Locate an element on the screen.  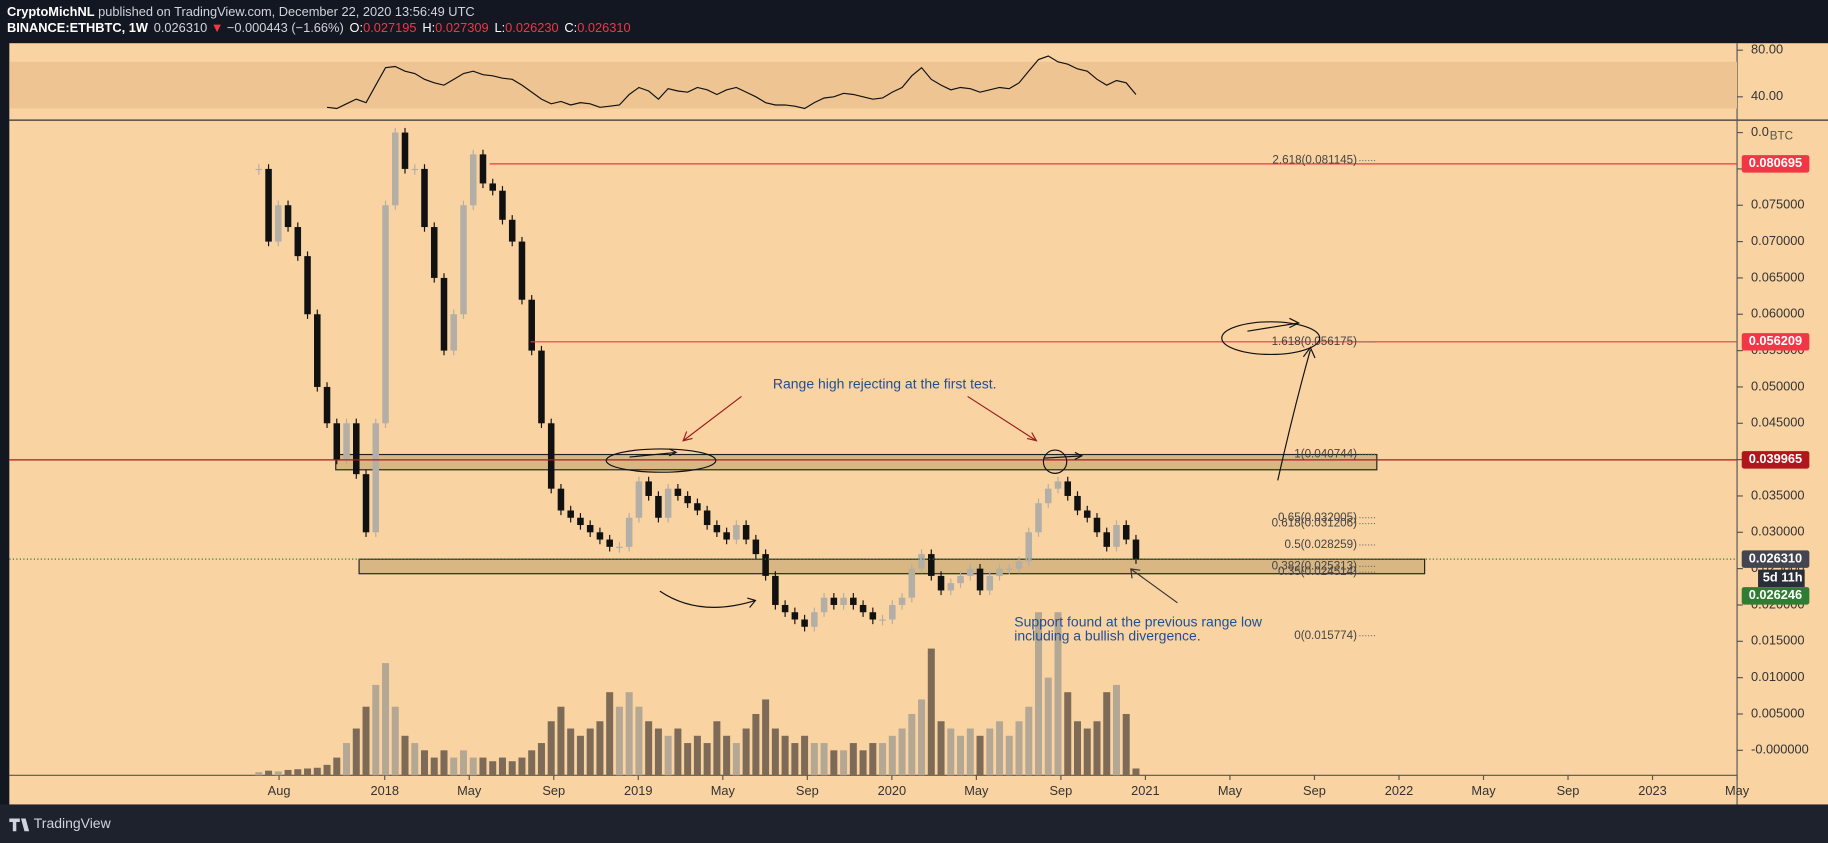
fib-label: 0.382(0.025313) is located at coordinates (1315, 565).